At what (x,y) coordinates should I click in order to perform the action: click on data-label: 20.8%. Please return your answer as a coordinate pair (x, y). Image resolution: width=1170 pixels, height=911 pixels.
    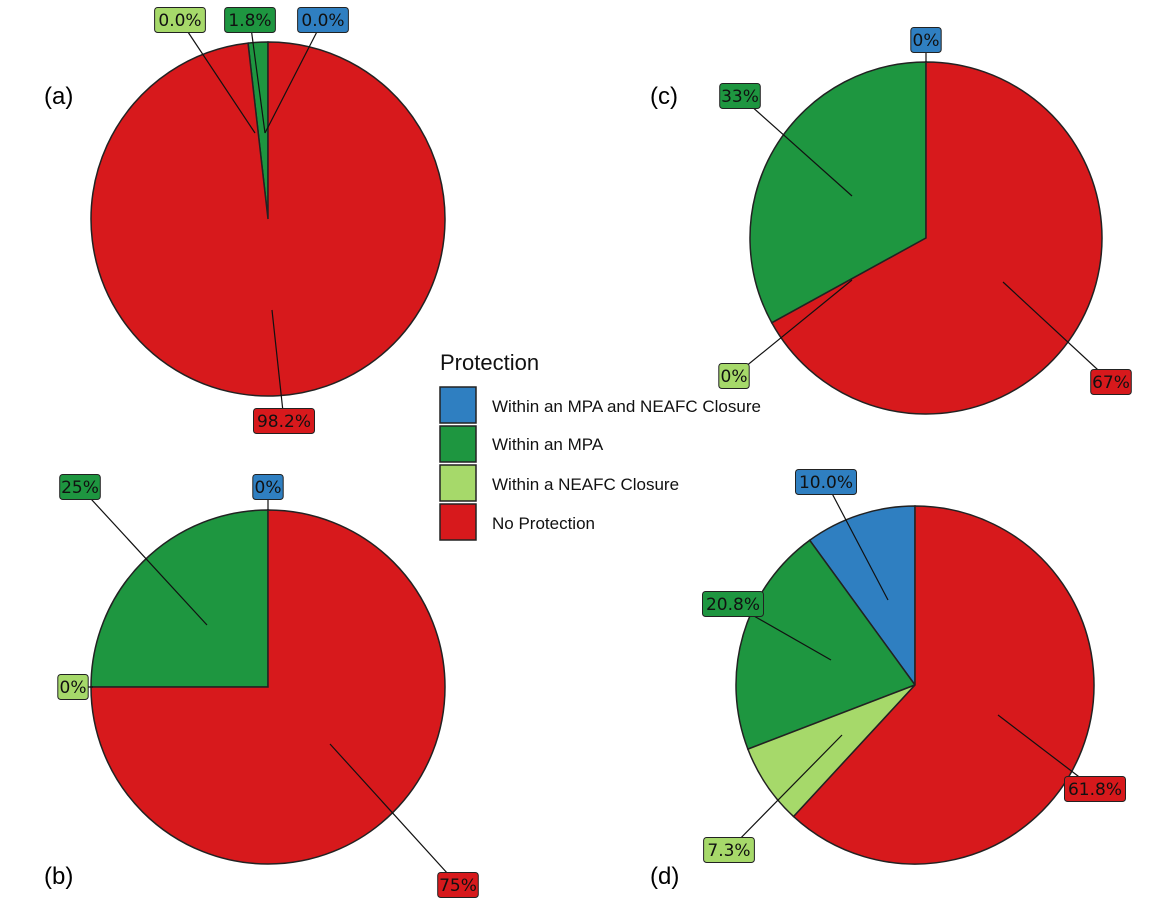
    Looking at the image, I should click on (733, 605).